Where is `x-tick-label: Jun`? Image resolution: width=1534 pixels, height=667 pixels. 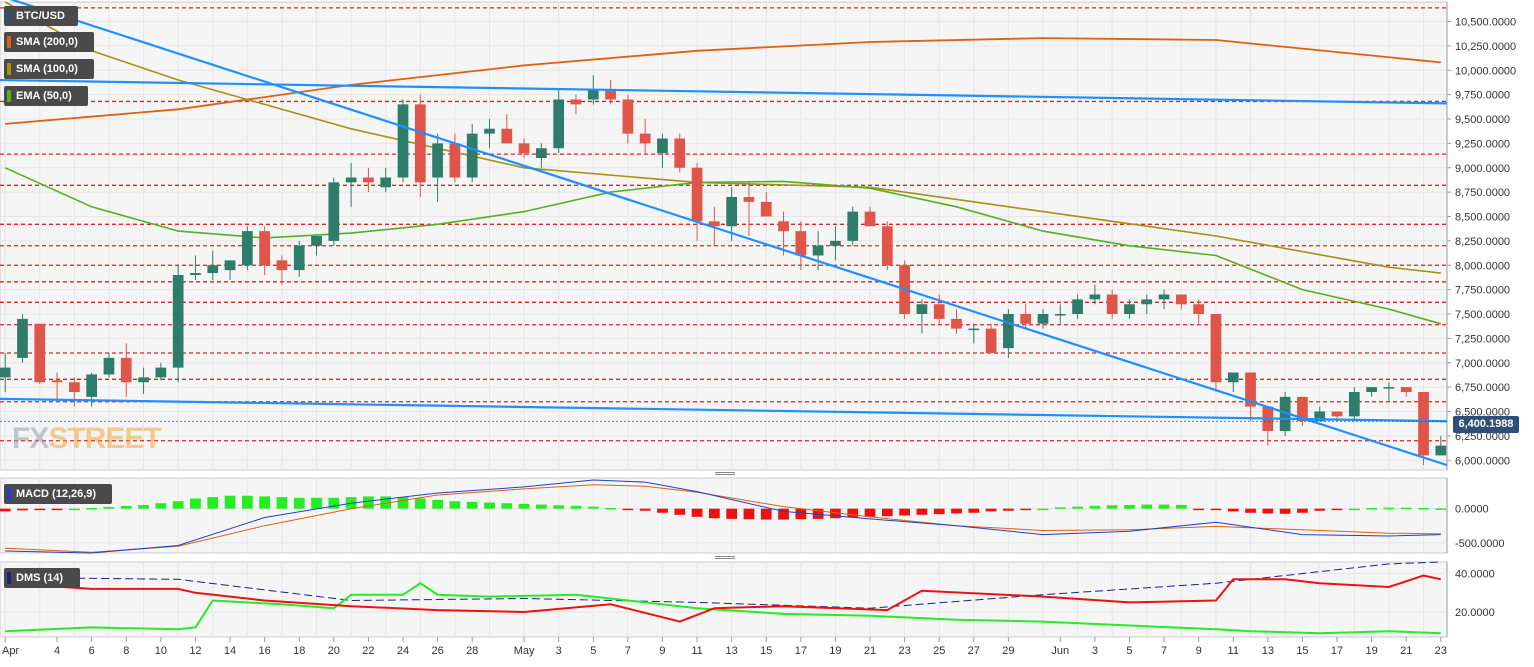 x-tick-label: Jun is located at coordinates (1060, 651).